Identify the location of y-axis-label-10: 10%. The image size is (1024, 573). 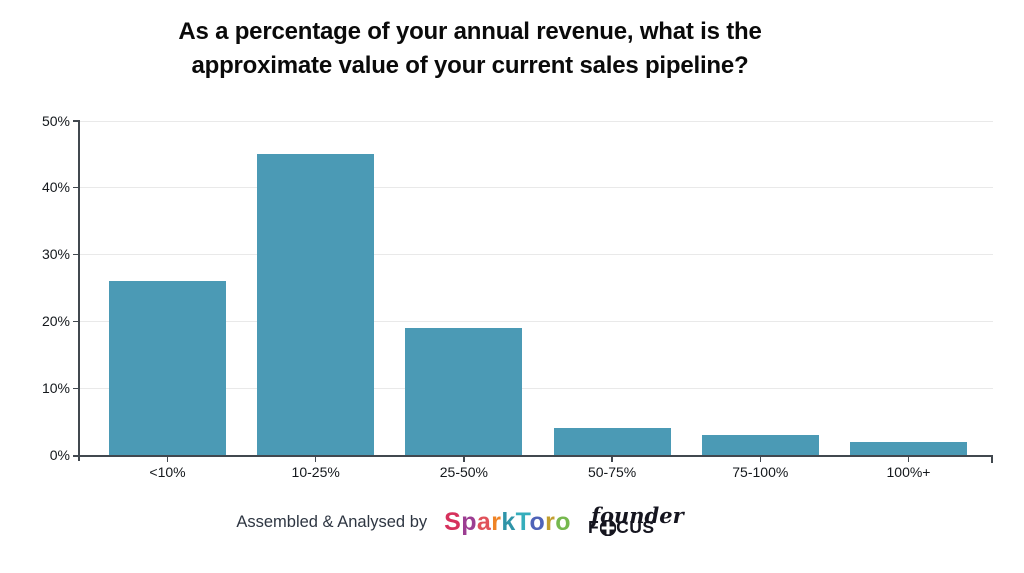
(55, 388).